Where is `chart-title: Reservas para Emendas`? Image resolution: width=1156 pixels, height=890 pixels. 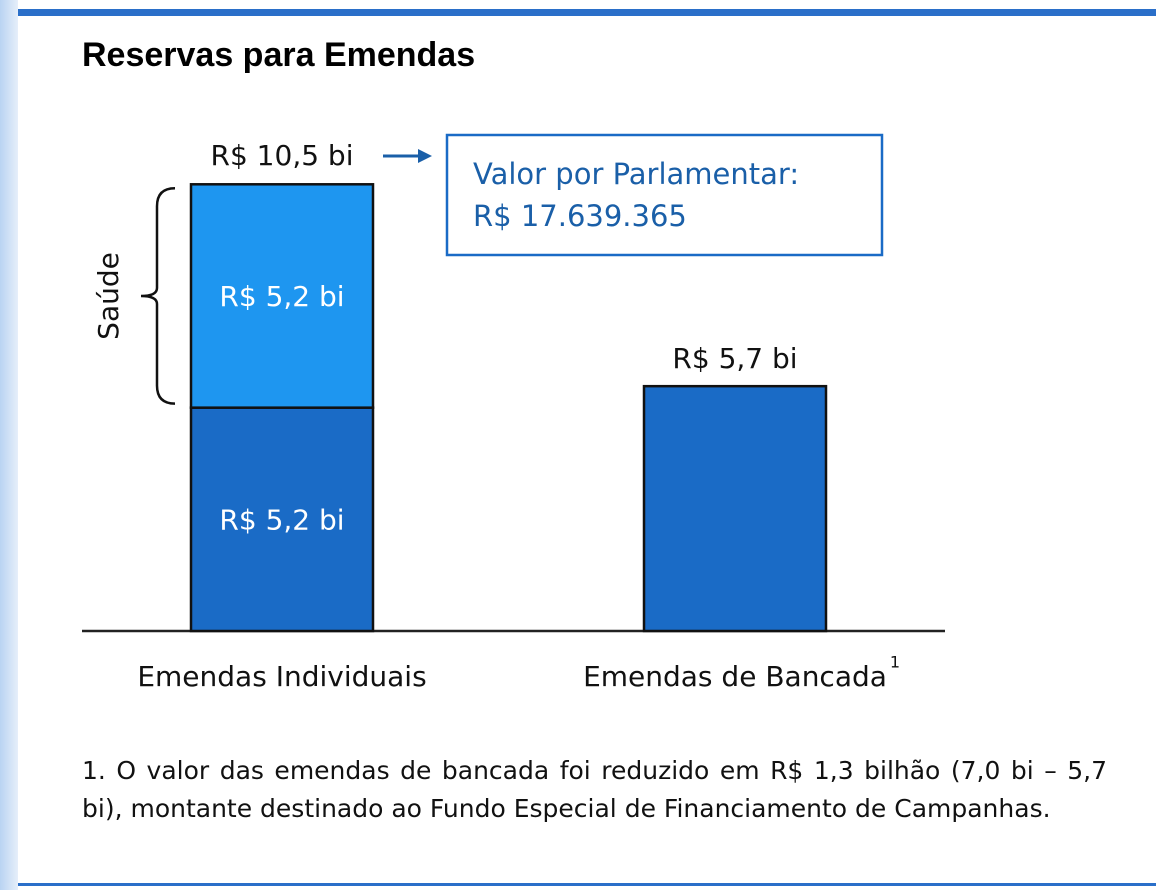 chart-title: Reservas para Emendas is located at coordinates (278, 55).